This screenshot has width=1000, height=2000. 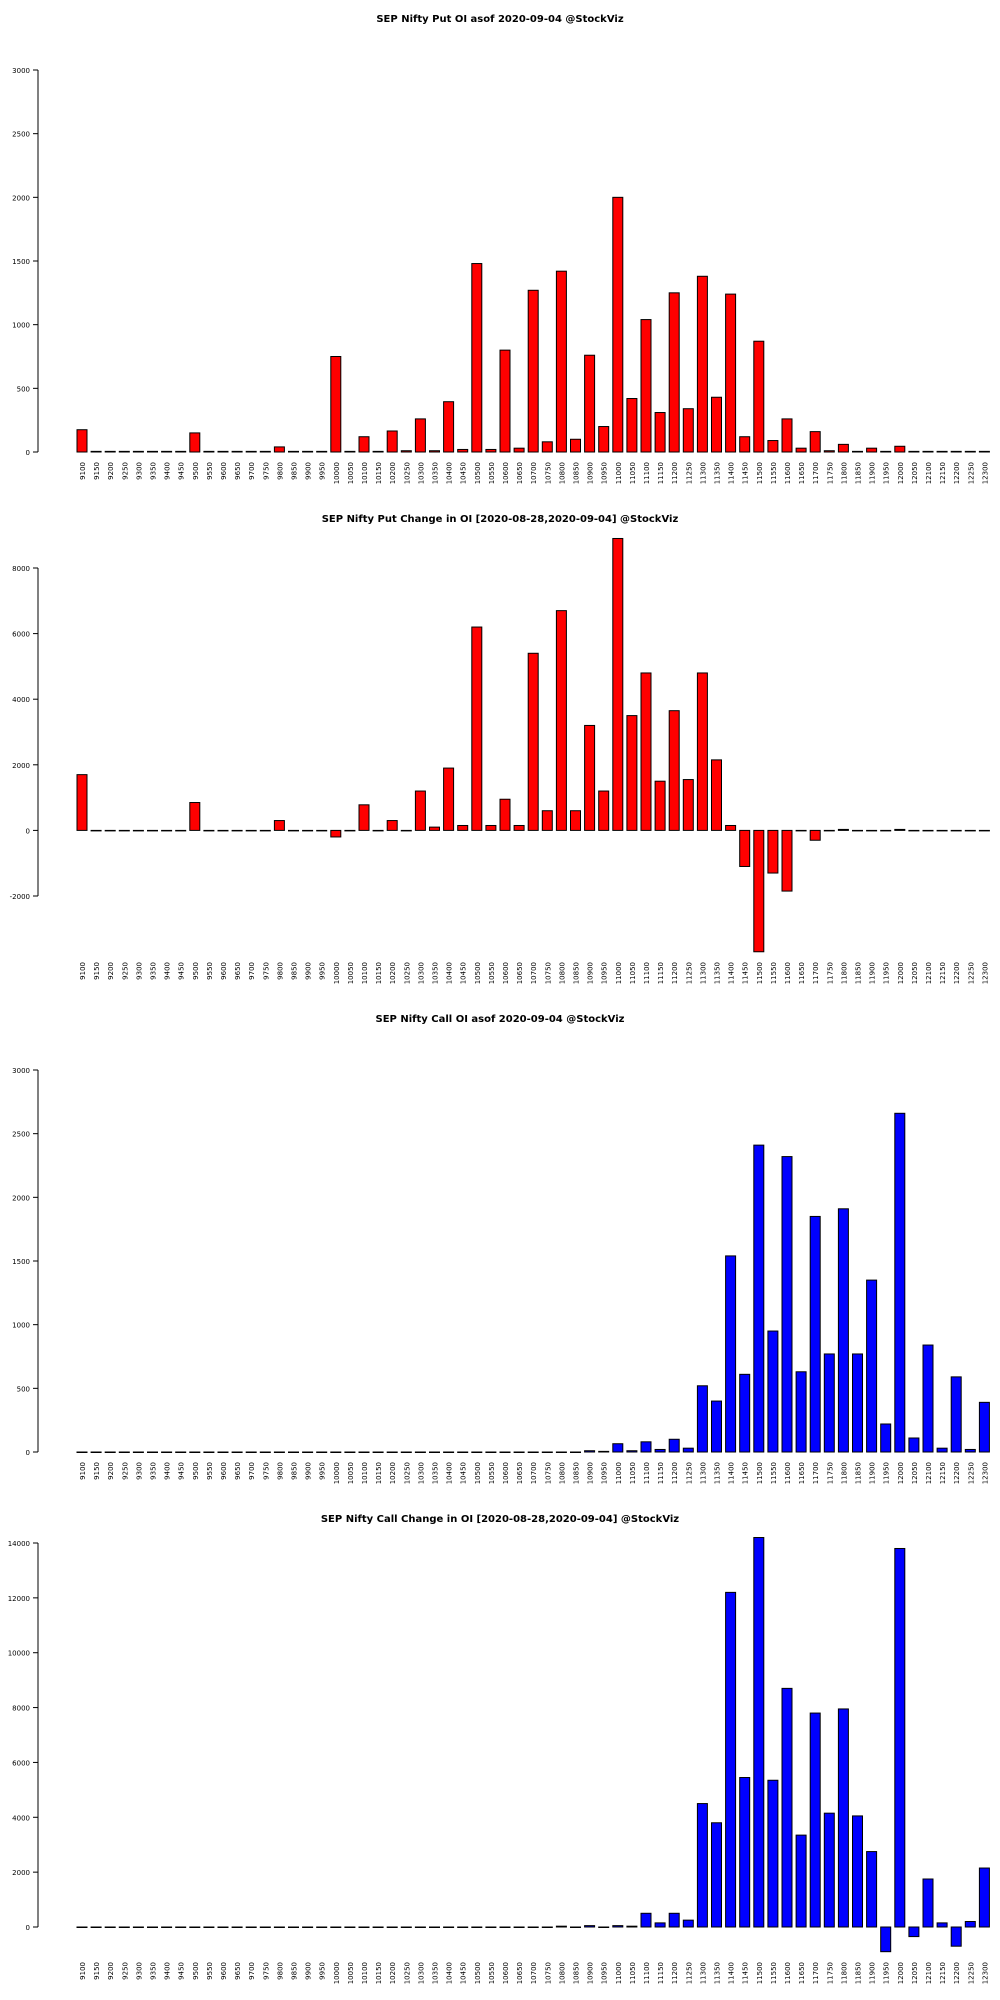 What do you see at coordinates (971, 973) in the screenshot?
I see `x-tick-label: 12250` at bounding box center [971, 973].